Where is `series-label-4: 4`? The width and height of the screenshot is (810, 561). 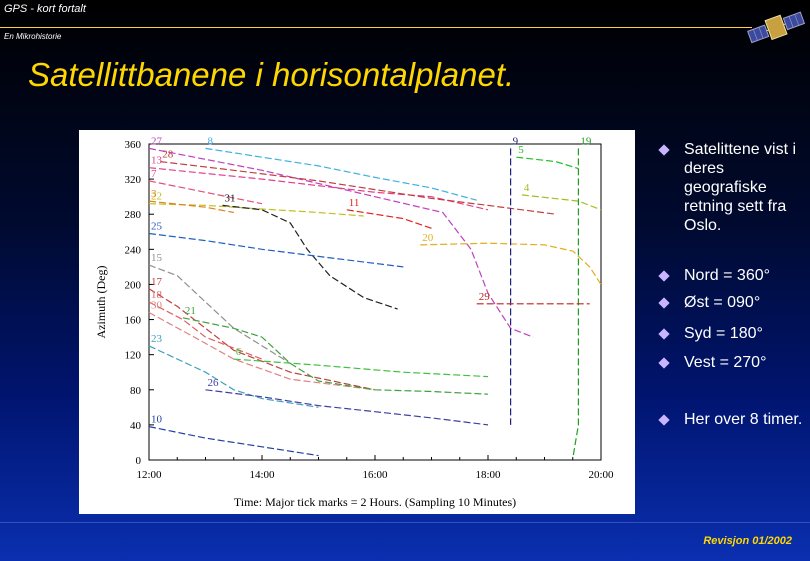
series-label-4: 4 is located at coordinates (527, 188).